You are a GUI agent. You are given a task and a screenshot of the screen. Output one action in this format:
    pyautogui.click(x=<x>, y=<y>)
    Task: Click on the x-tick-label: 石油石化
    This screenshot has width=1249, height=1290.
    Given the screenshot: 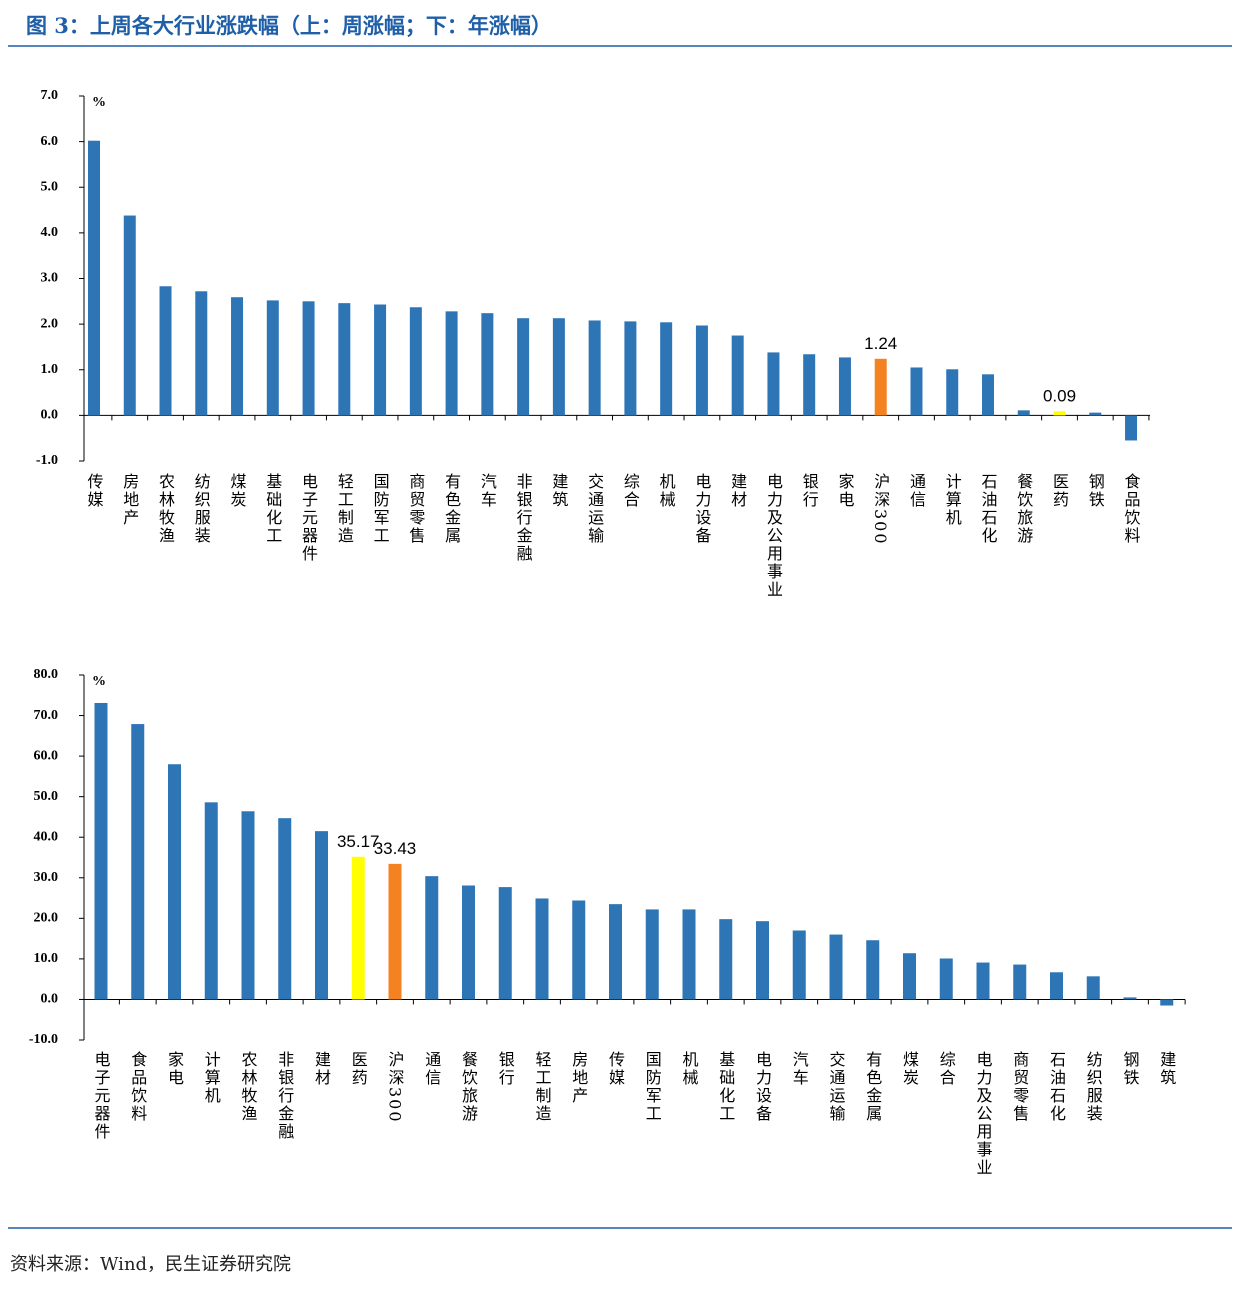 What is the action you would take?
    pyautogui.click(x=1056, y=1087)
    